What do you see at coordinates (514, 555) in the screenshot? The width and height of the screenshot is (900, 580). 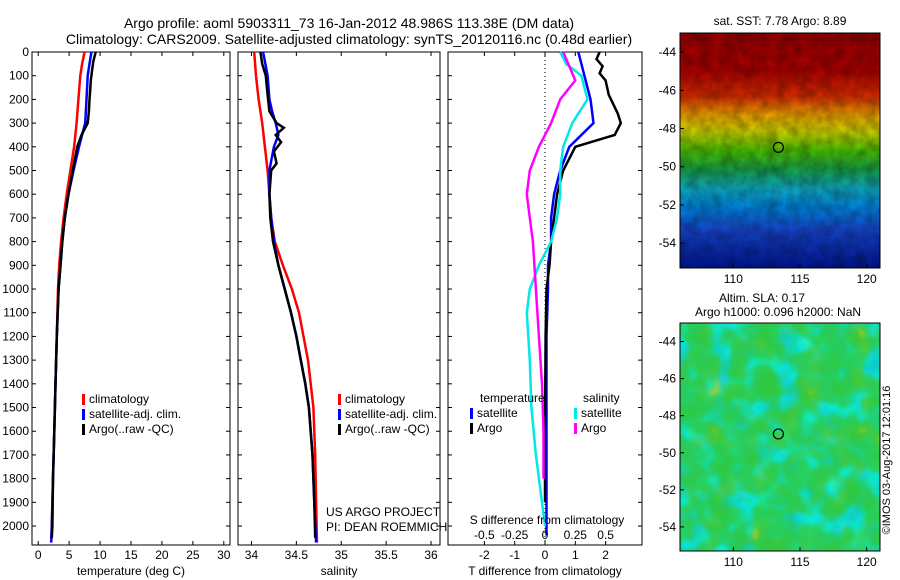 I see `x-tick-label: -1` at bounding box center [514, 555].